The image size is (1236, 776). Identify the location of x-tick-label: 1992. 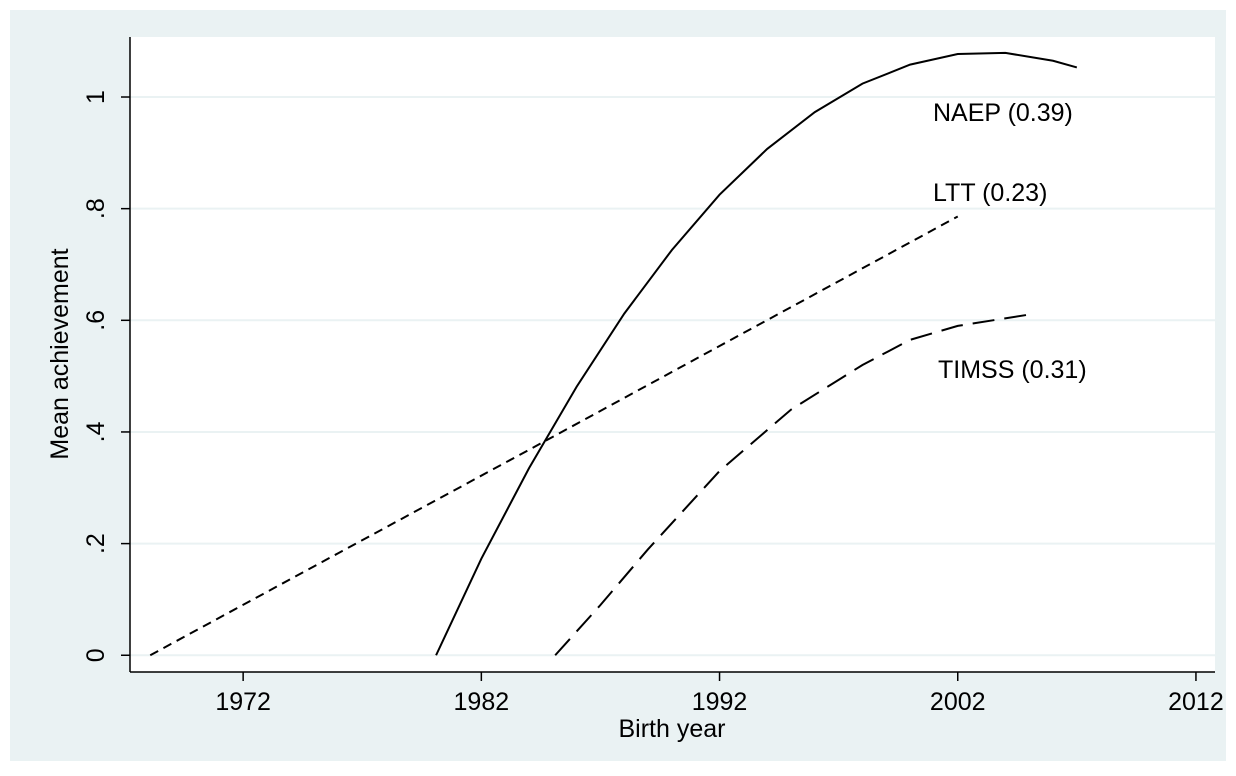
(720, 702).